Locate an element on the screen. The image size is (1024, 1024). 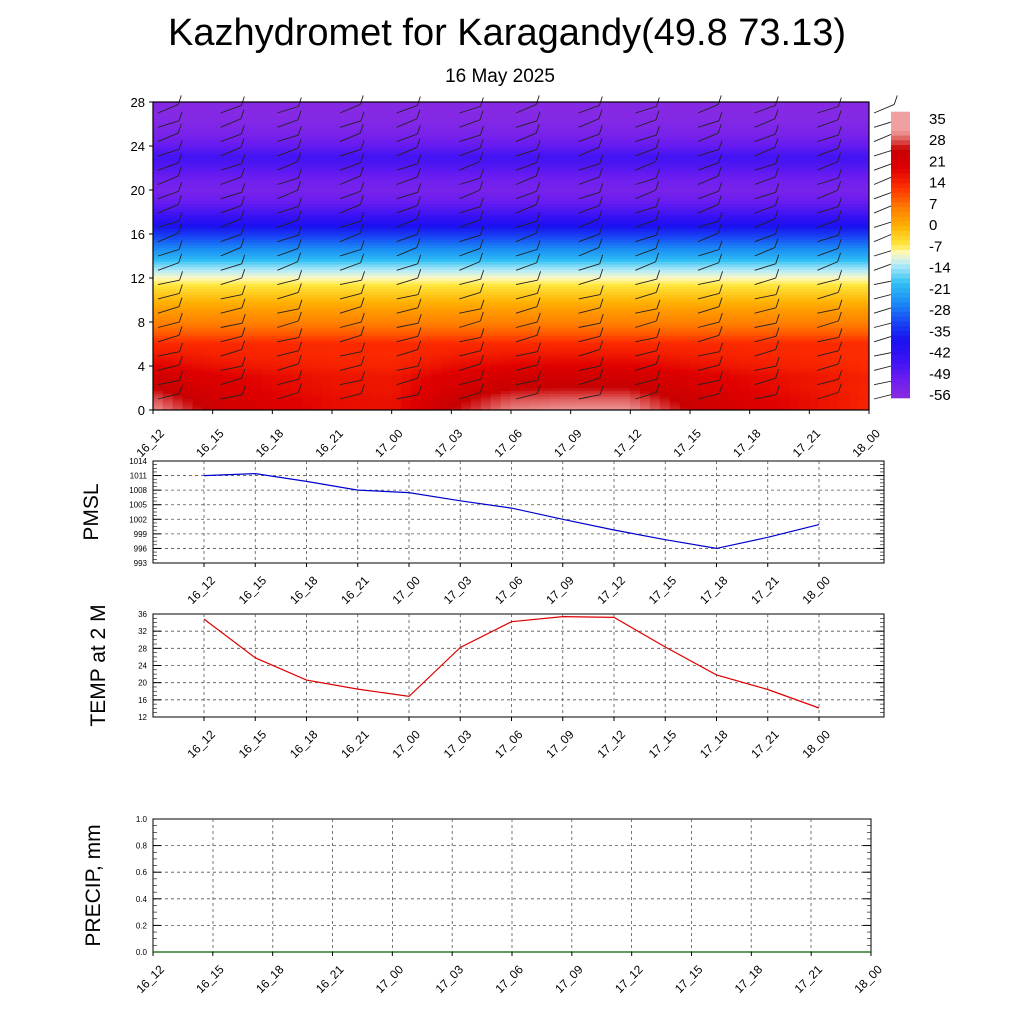
x-tick-label: 17_12 is located at coordinates (611, 590).